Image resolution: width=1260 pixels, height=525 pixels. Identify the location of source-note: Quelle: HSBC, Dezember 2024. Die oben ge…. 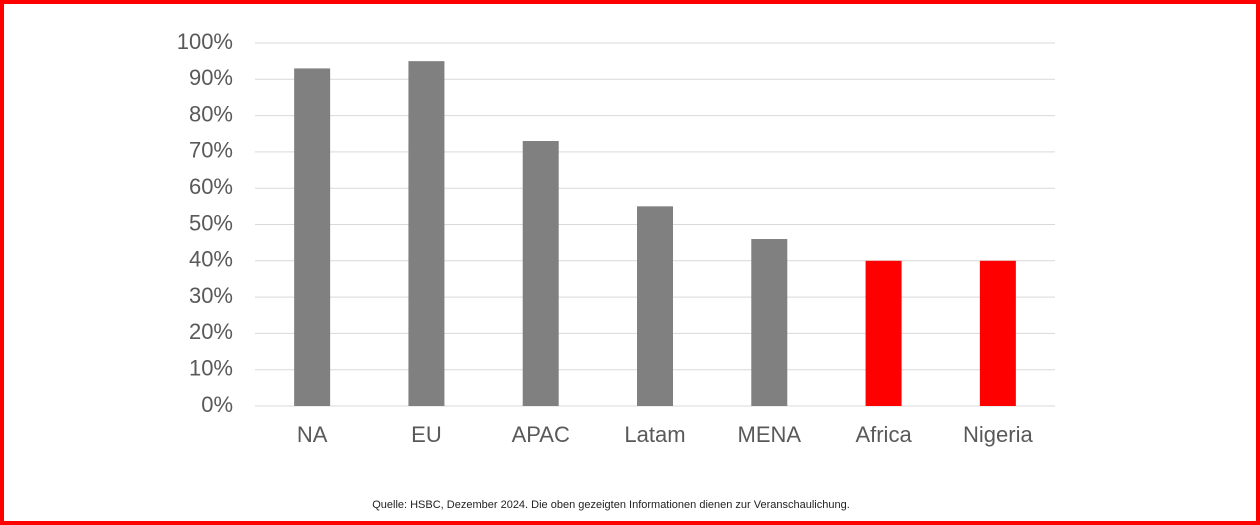
(611, 505).